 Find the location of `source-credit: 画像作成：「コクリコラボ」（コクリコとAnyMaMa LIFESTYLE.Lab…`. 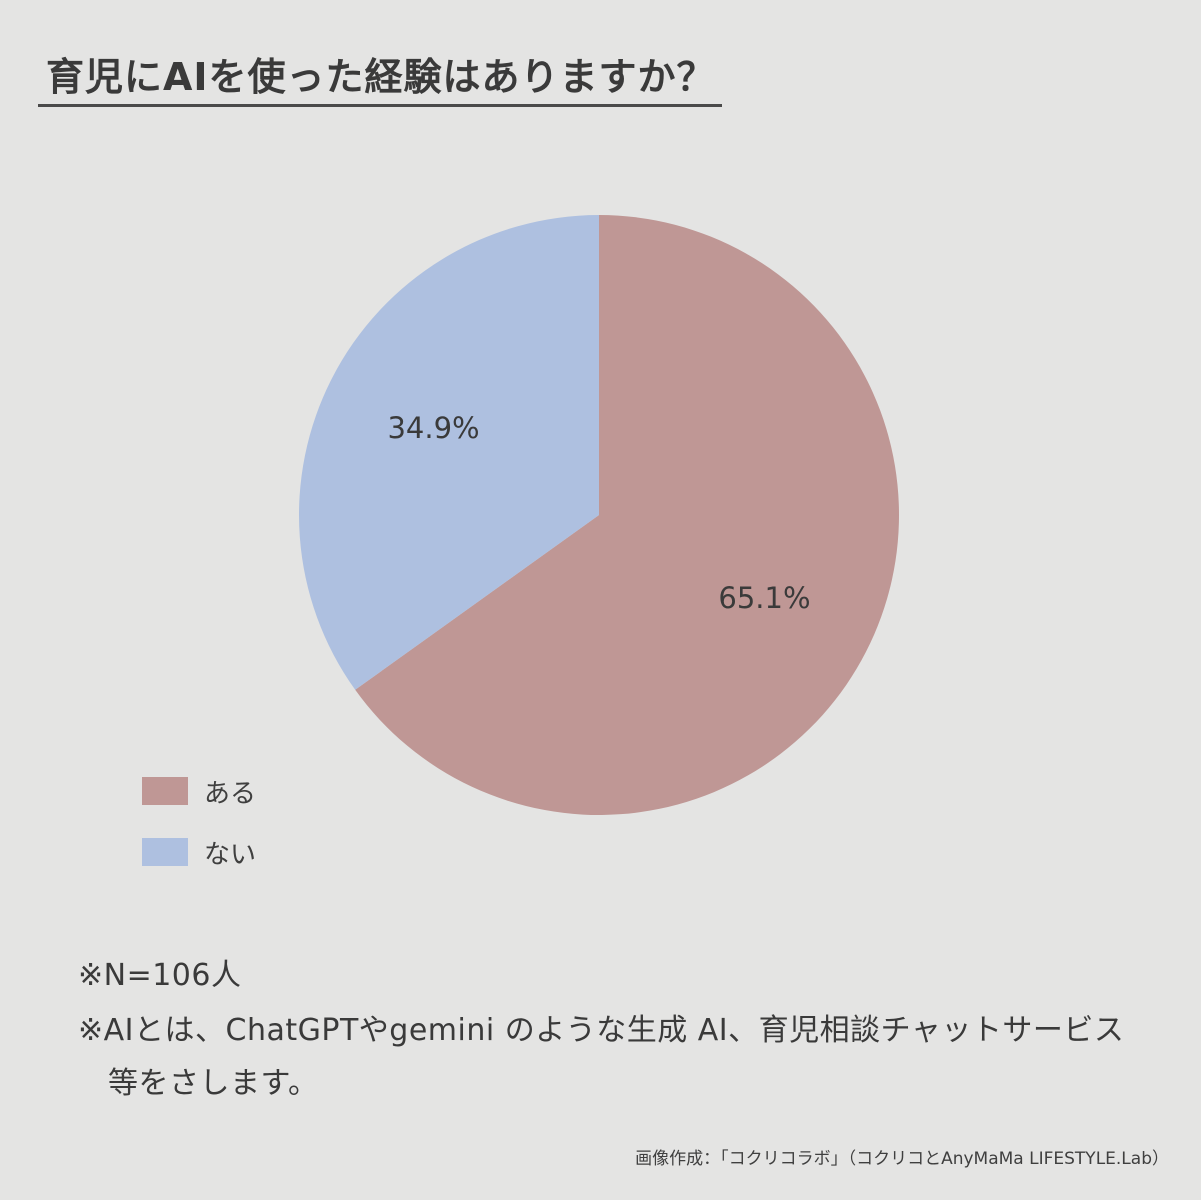

source-credit: 画像作成：「コクリコラボ」（コクリコとAnyMaMa LIFESTYLE.Lab… is located at coordinates (902, 1159).